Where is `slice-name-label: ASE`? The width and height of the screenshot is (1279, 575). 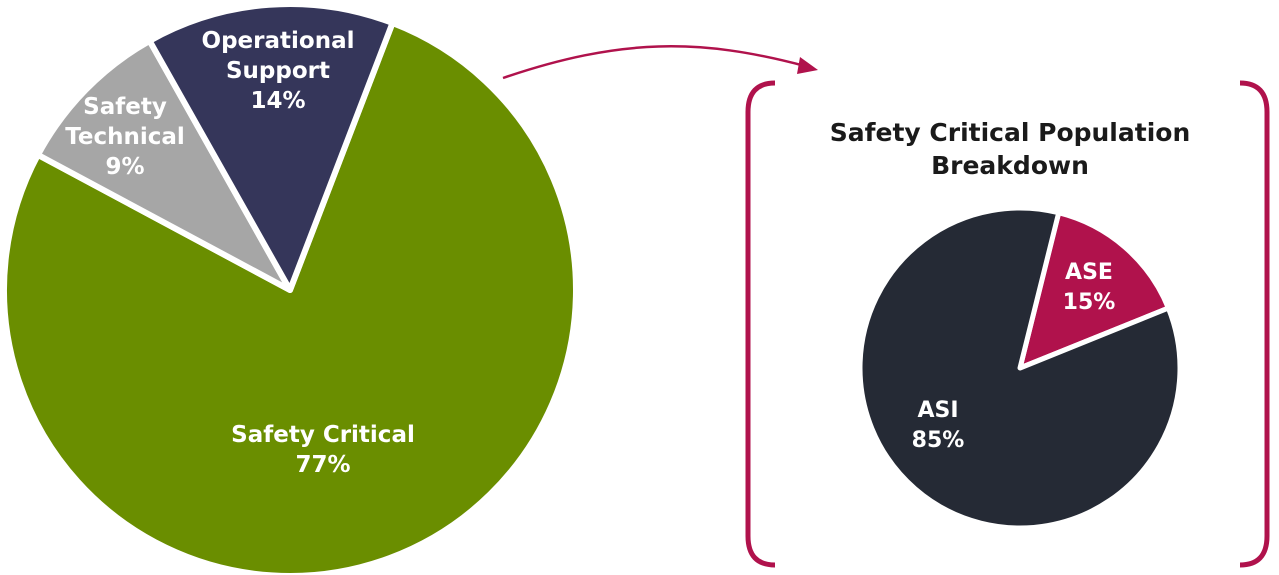 slice-name-label: ASE is located at coordinates (1089, 272).